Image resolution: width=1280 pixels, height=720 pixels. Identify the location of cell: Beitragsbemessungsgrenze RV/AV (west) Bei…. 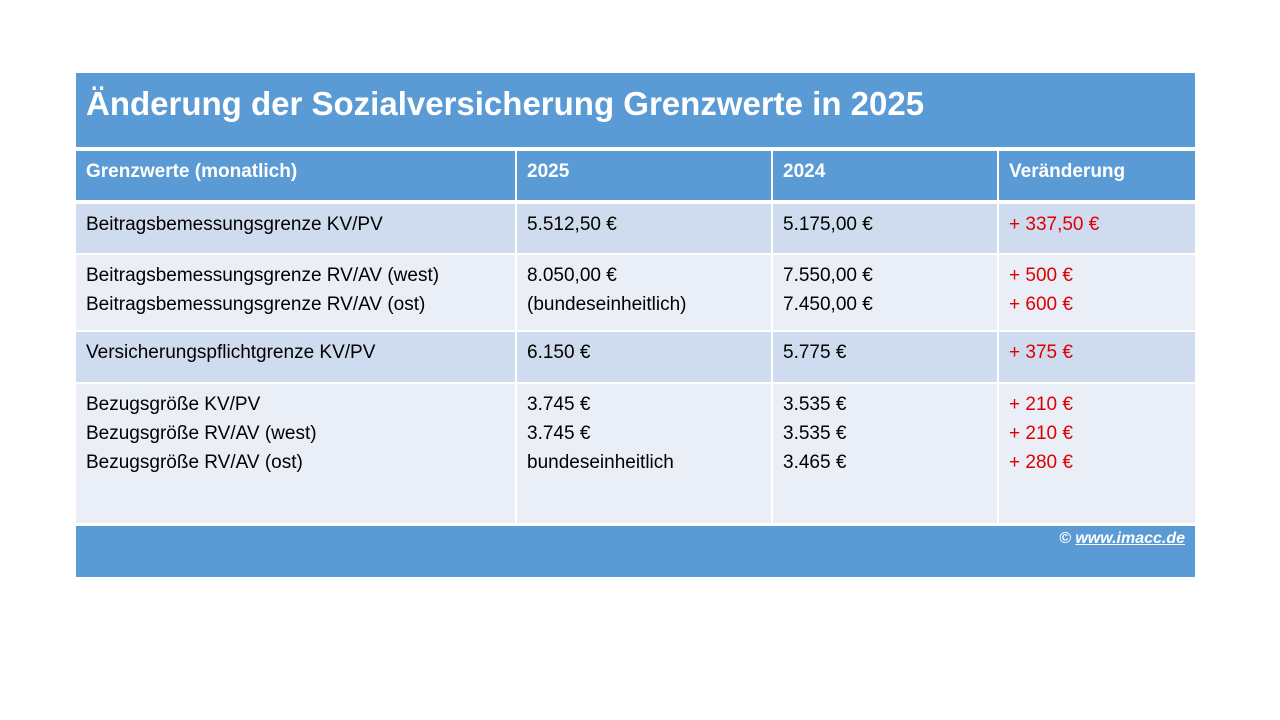
(295, 292).